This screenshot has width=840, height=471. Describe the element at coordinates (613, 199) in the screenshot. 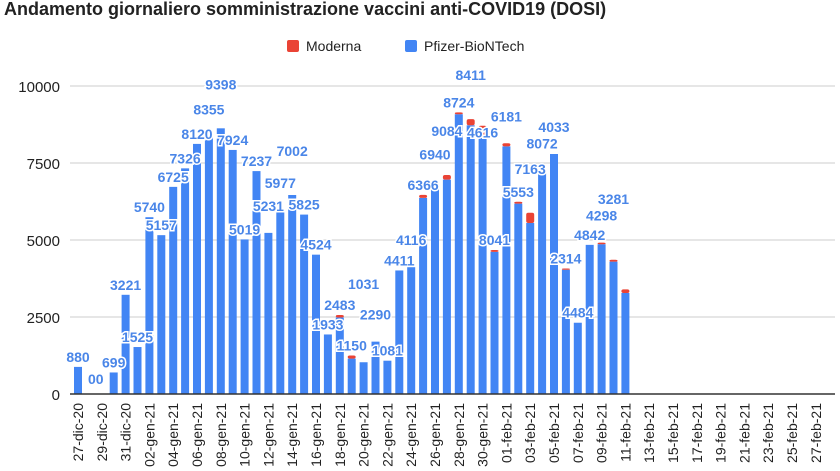

I see `data-label: 3281` at that location.